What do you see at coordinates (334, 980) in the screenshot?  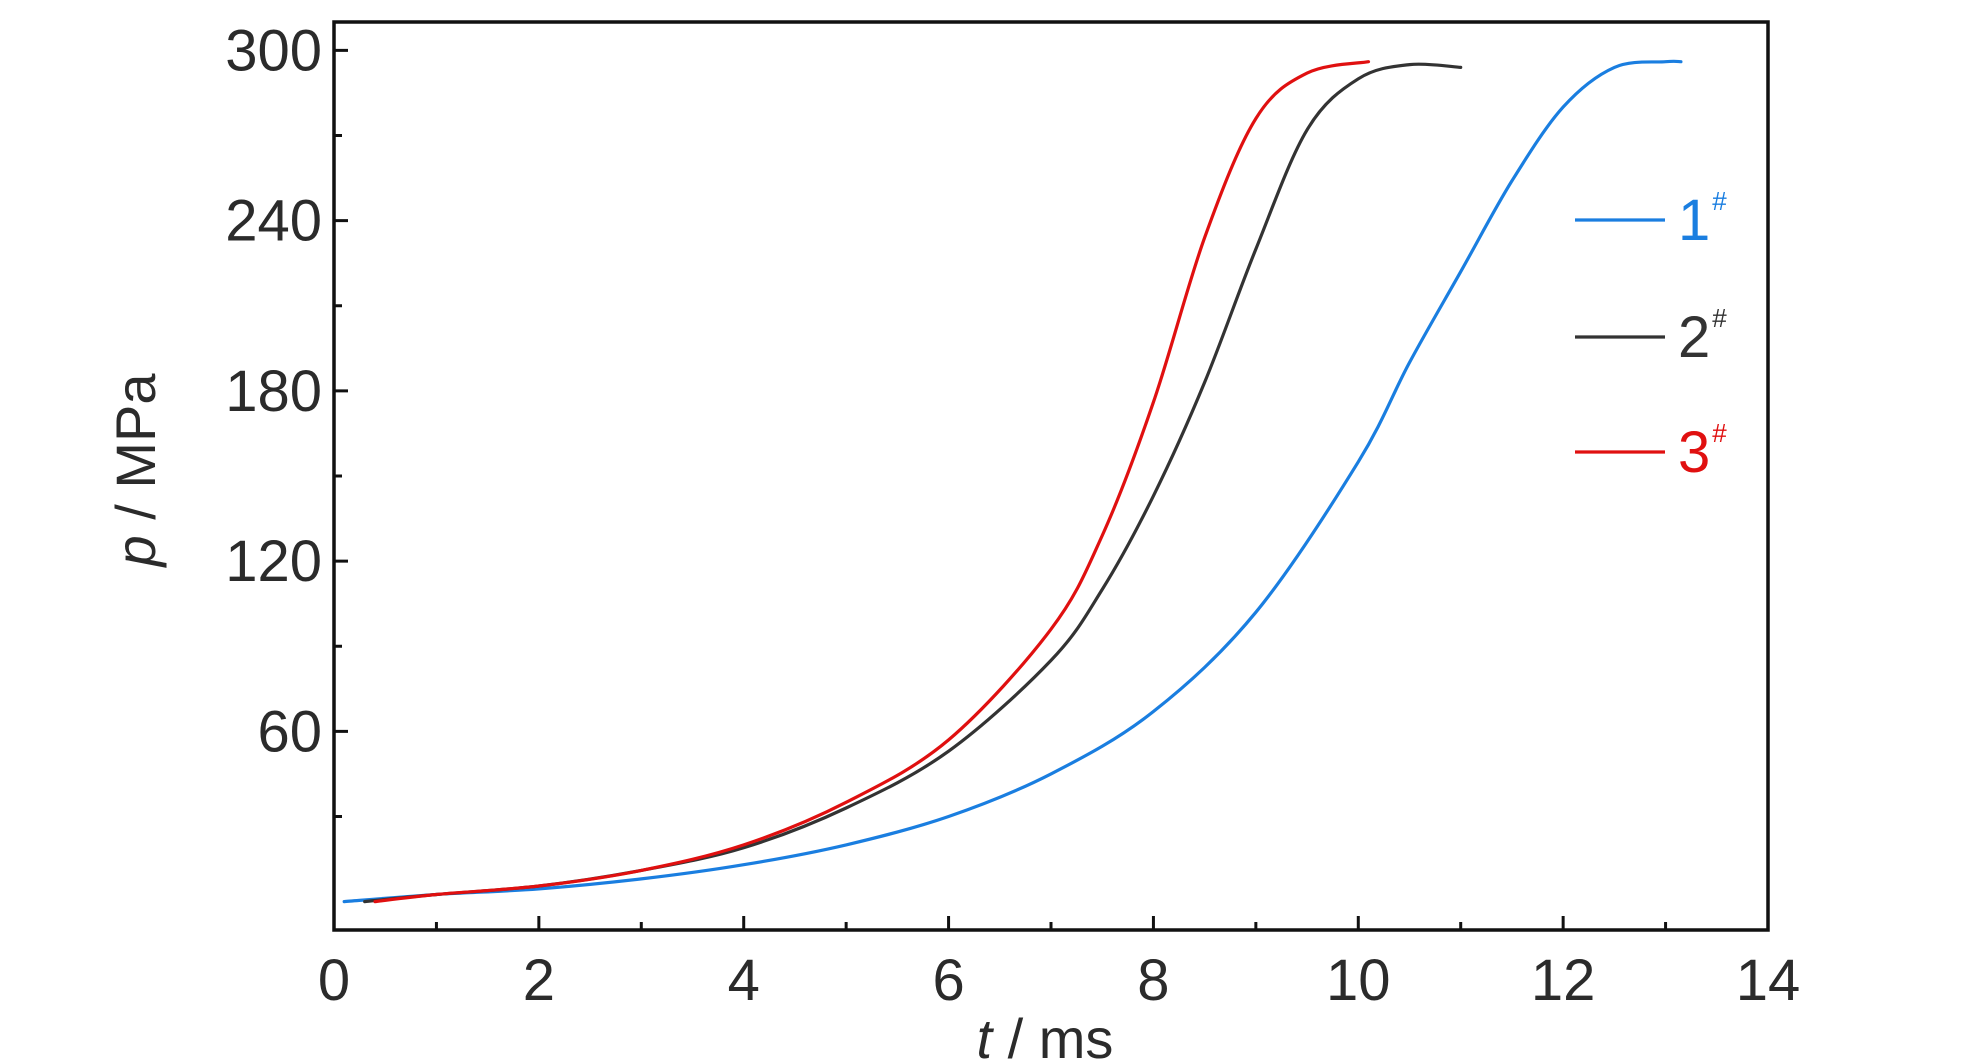 I see `x-tick-label: 0` at bounding box center [334, 980].